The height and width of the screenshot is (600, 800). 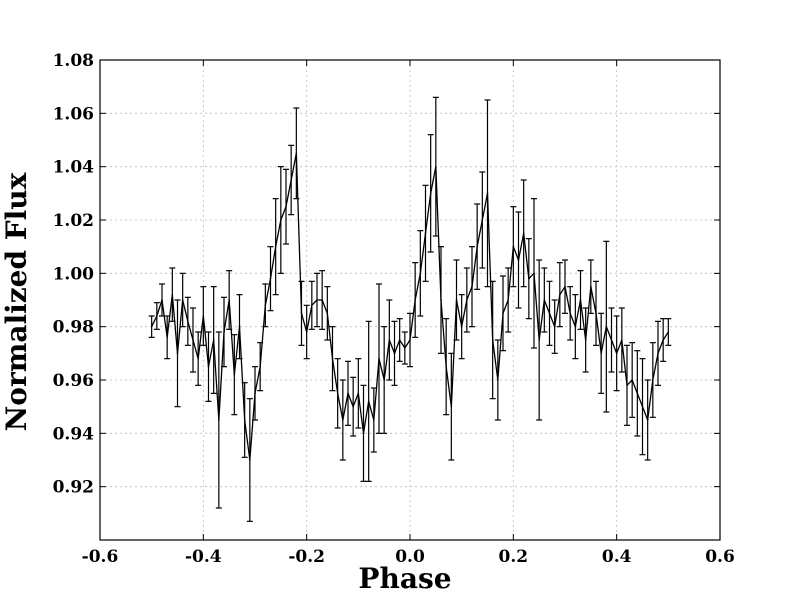 What do you see at coordinates (73, 328) in the screenshot?
I see `y-tick-label: 0.98` at bounding box center [73, 328].